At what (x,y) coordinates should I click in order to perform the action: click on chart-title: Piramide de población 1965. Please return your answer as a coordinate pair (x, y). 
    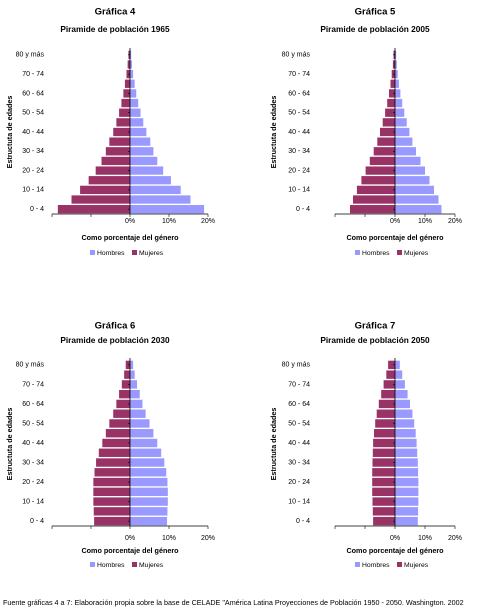
    Looking at the image, I should click on (115, 29).